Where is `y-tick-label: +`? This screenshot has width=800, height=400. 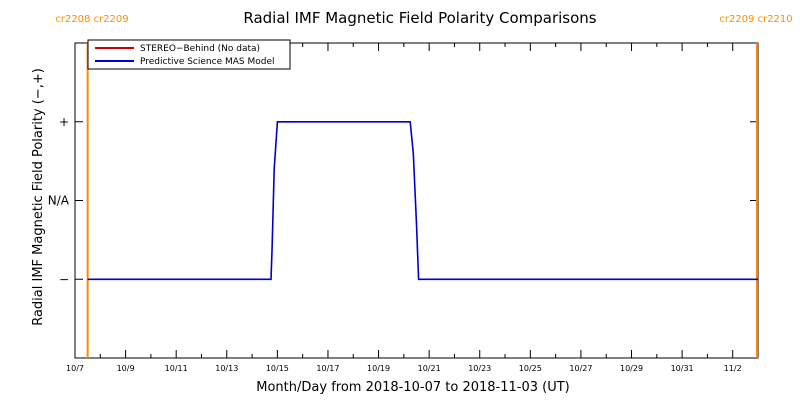
y-tick-label: + is located at coordinates (64, 122).